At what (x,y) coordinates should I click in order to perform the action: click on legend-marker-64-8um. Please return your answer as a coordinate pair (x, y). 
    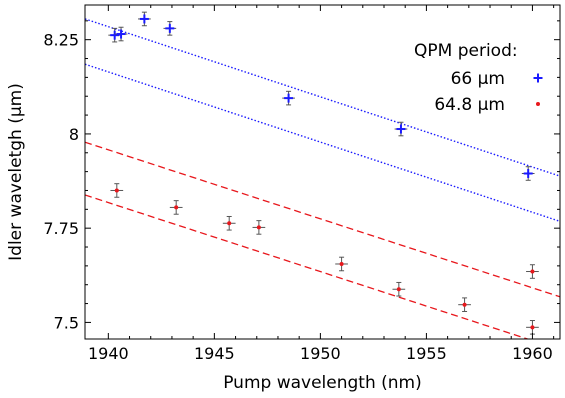
    Looking at the image, I should click on (538, 104).